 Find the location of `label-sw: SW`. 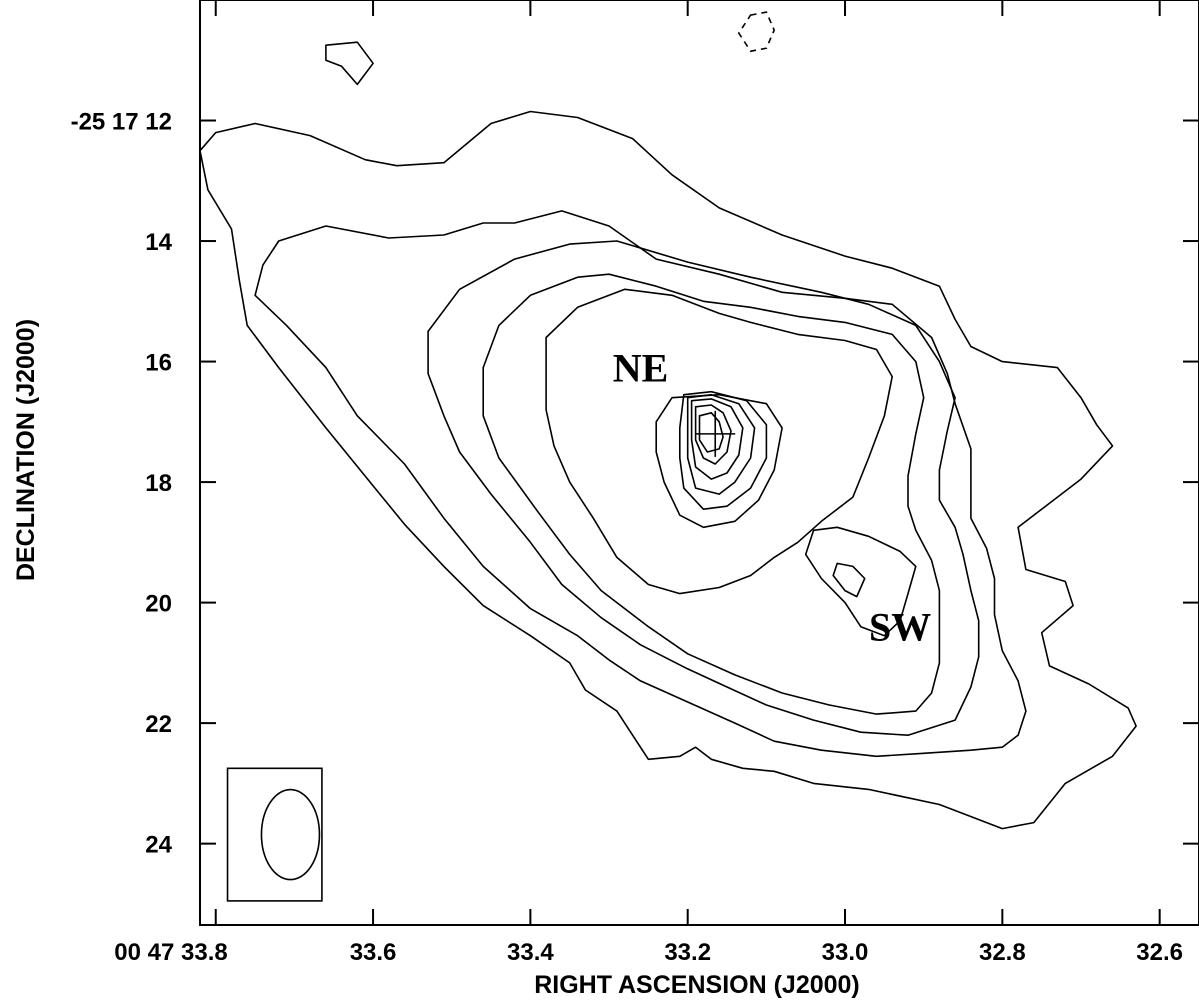

label-sw: SW is located at coordinates (900, 627).